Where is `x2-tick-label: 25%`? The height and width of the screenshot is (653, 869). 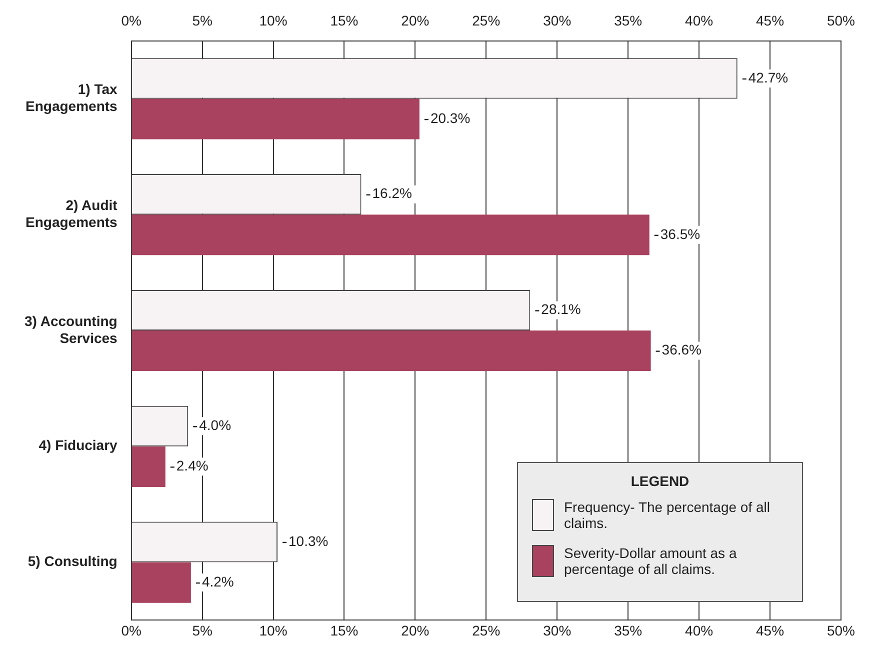
x2-tick-label: 25% is located at coordinates (486, 20).